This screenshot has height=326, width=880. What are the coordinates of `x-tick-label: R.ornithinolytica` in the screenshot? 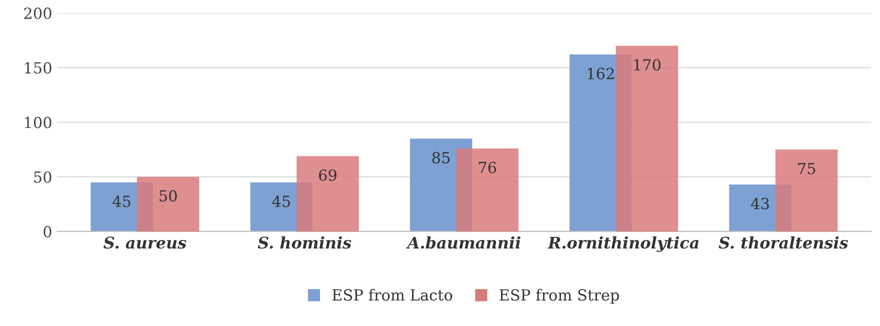 It's located at (623, 244).